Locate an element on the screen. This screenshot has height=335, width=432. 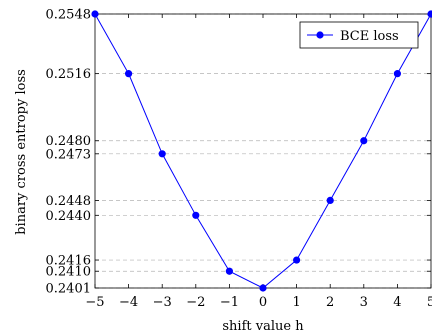
y-tick-label: 0.2416 is located at coordinates (69, 261).